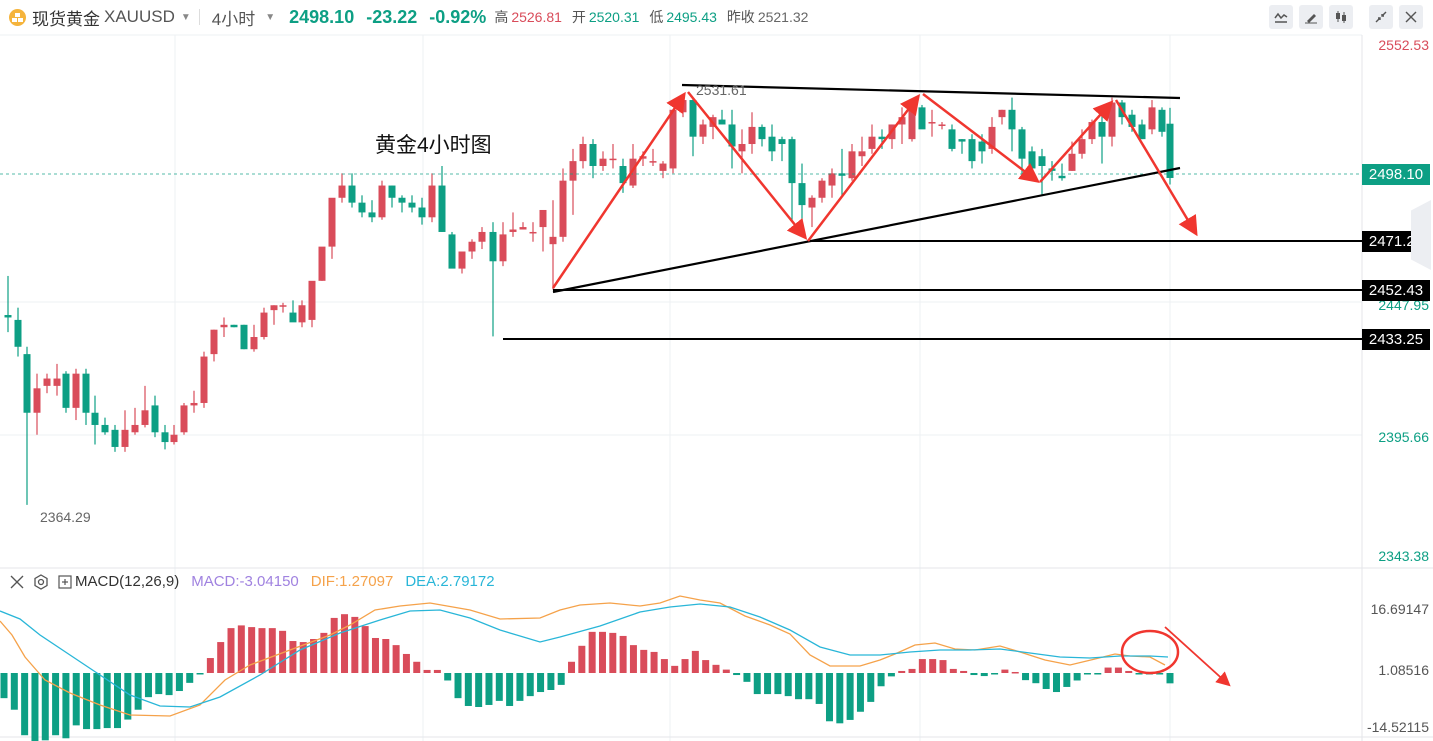 The height and width of the screenshot is (741, 1433). Describe the element at coordinates (392, 16) in the screenshot. I see `price-change: -23.22` at that location.